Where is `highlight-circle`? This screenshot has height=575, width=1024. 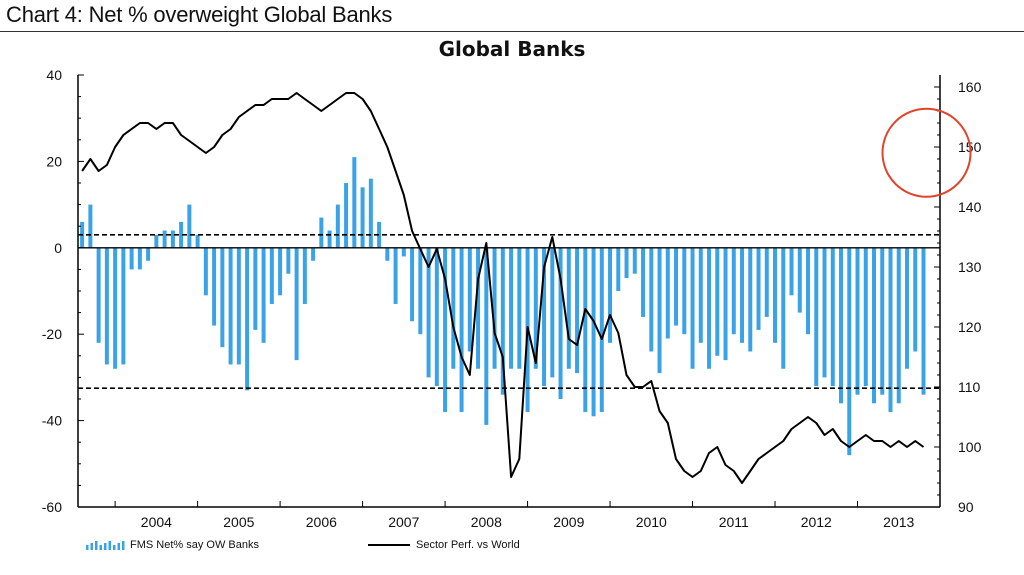
highlight-circle is located at coordinates (926, 152).